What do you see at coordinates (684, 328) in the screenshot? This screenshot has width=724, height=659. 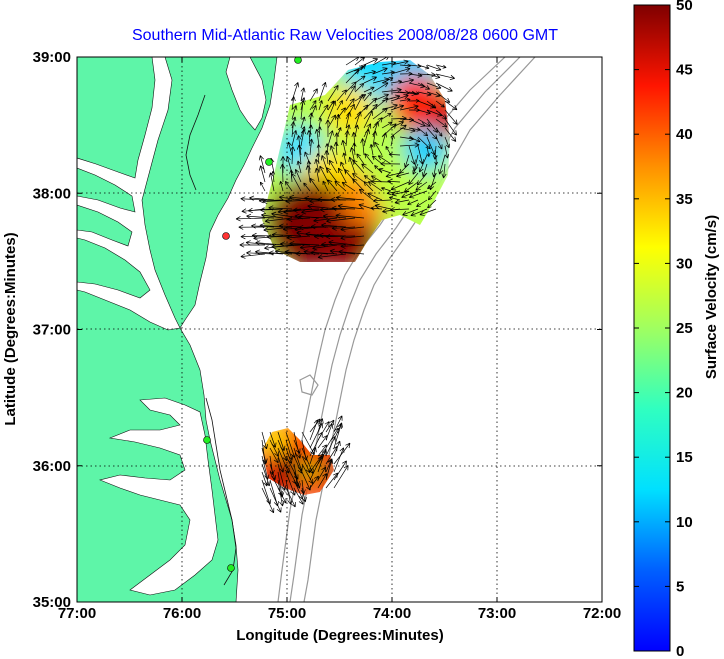 I see `colorbar-tick-label: 25` at bounding box center [684, 328].